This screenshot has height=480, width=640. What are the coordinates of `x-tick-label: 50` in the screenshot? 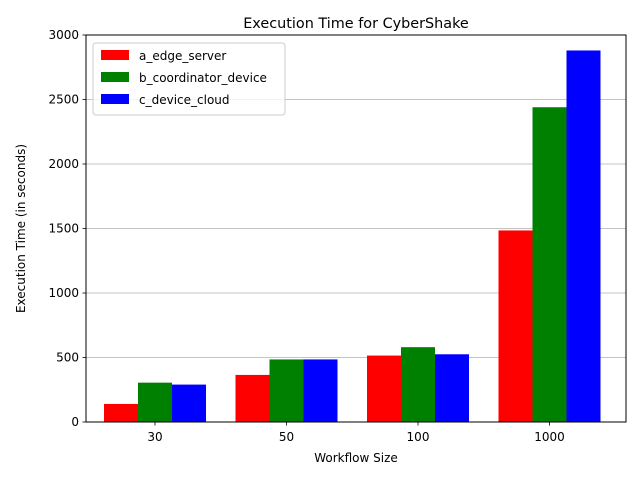 It's located at (286, 437).